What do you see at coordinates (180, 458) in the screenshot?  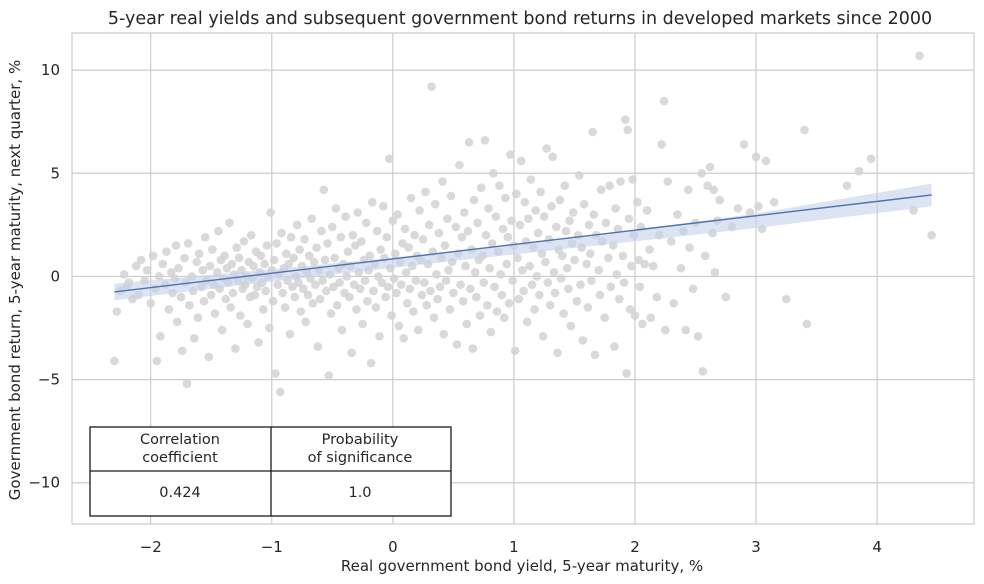 I see `stats-header-left-line2: coefficient` at bounding box center [180, 458].